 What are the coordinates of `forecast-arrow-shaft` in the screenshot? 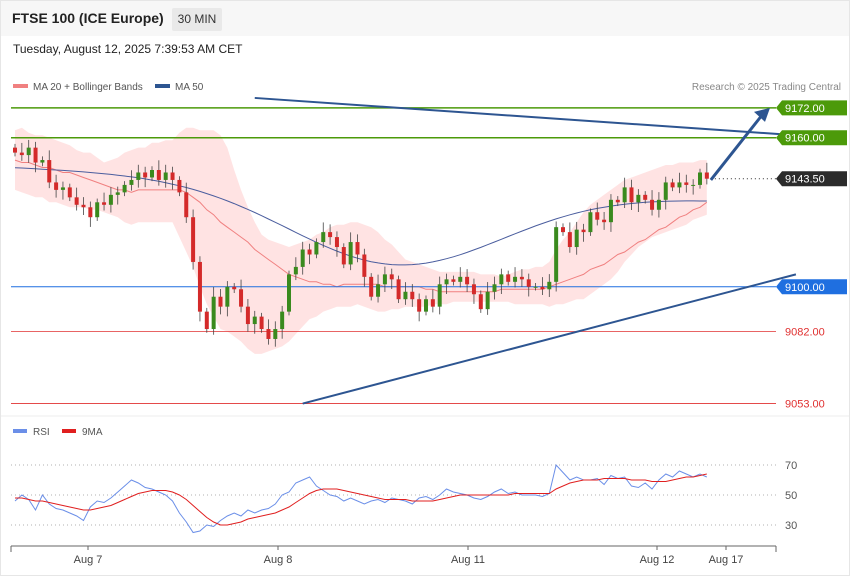 It's located at (737, 146).